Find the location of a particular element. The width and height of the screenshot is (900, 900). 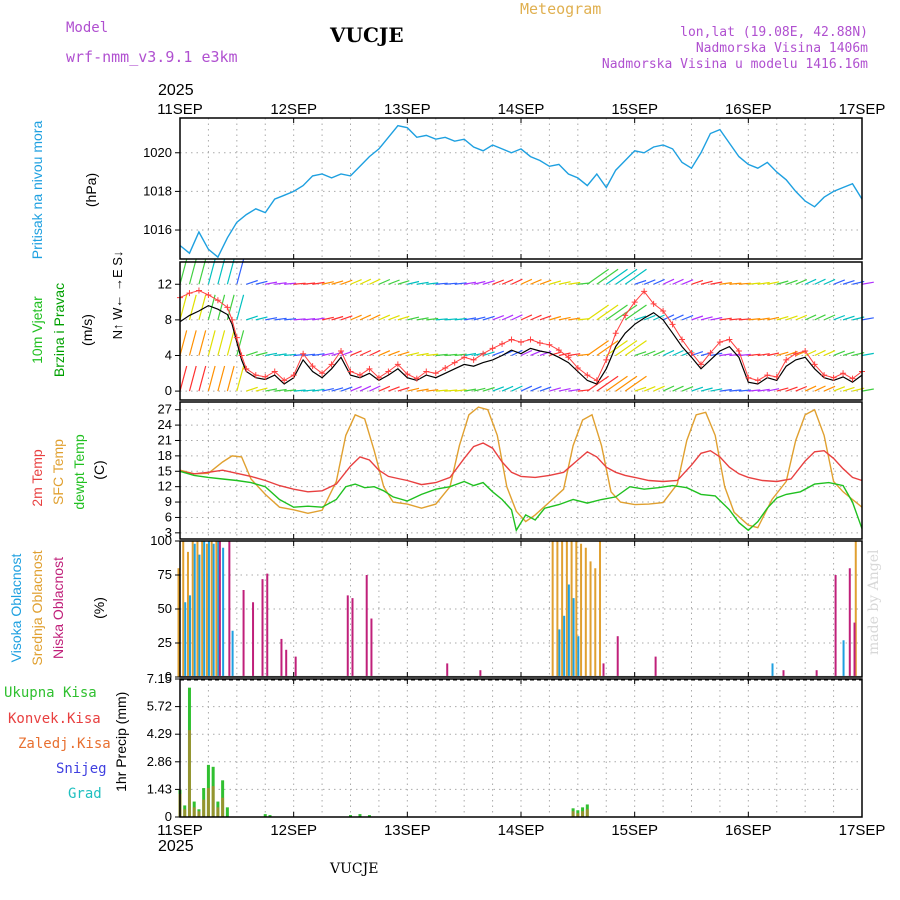

x-tick-label-bottom: 14SEP is located at coordinates (521, 830).